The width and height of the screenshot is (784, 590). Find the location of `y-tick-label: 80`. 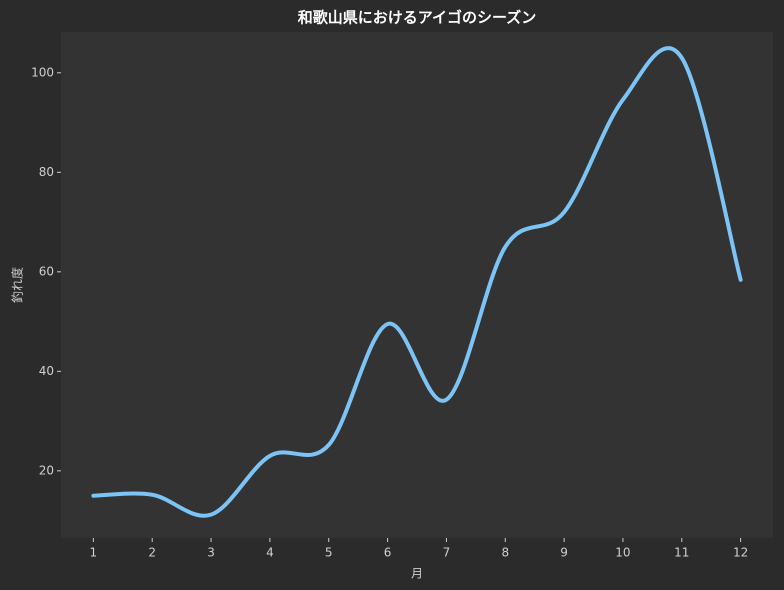

y-tick-label: 80 is located at coordinates (46, 172).